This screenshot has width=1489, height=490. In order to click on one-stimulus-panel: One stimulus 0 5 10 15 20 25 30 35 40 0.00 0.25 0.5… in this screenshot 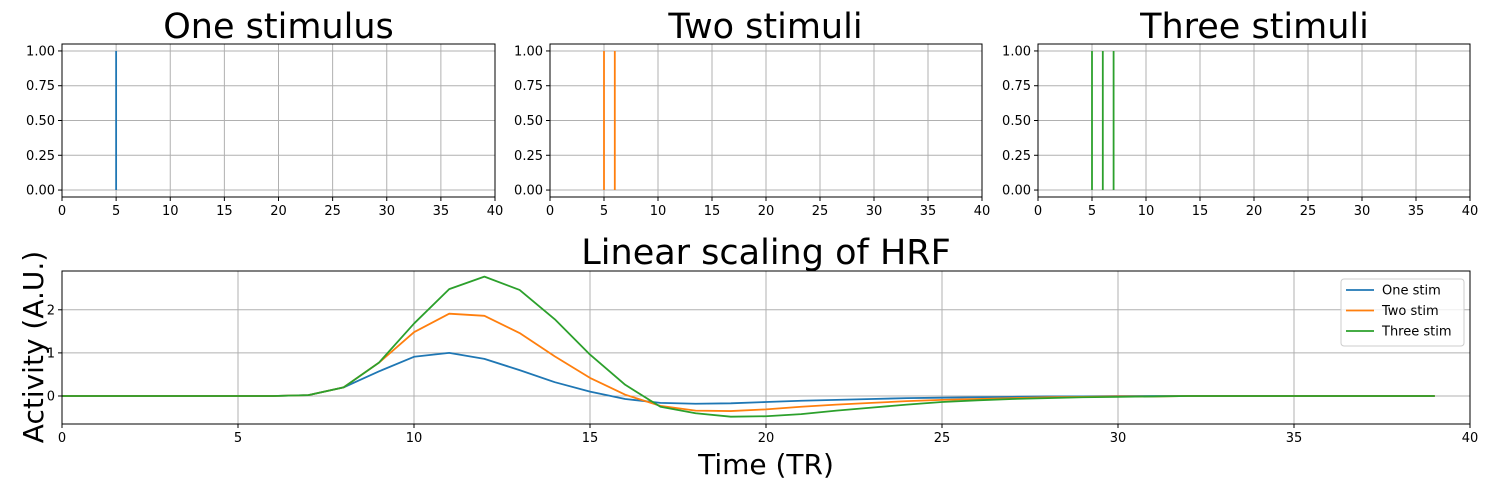, I will do `click(264, 113)`.